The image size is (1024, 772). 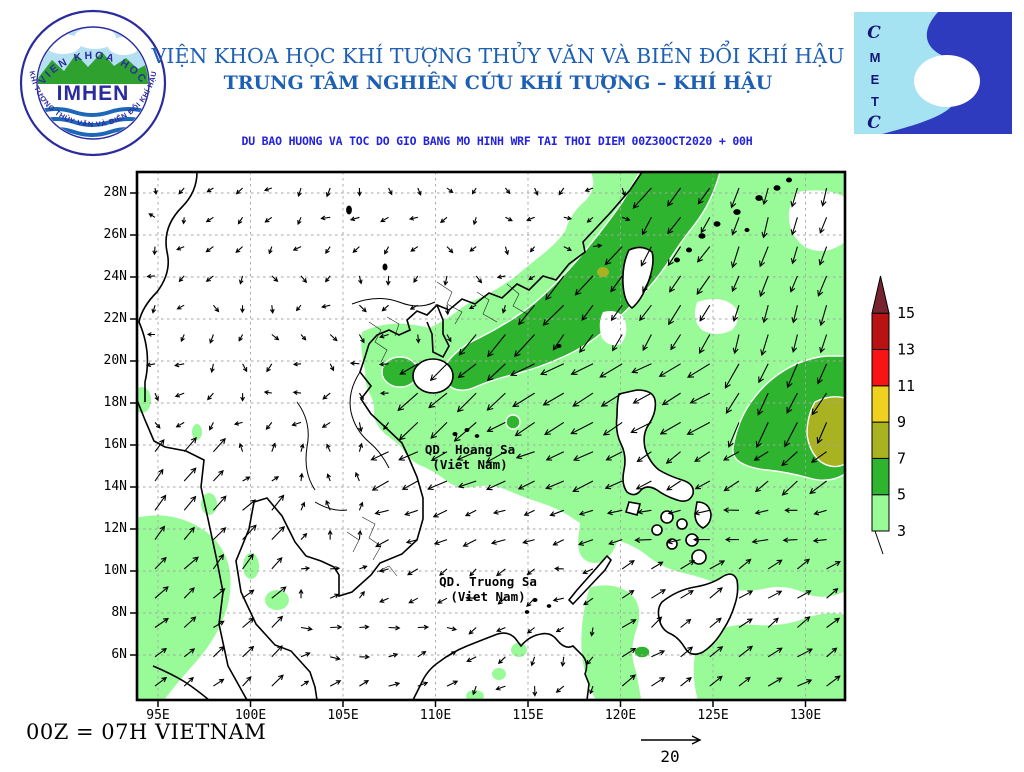 What do you see at coordinates (875, 101) in the screenshot?
I see `svg-text: T` at bounding box center [875, 101].